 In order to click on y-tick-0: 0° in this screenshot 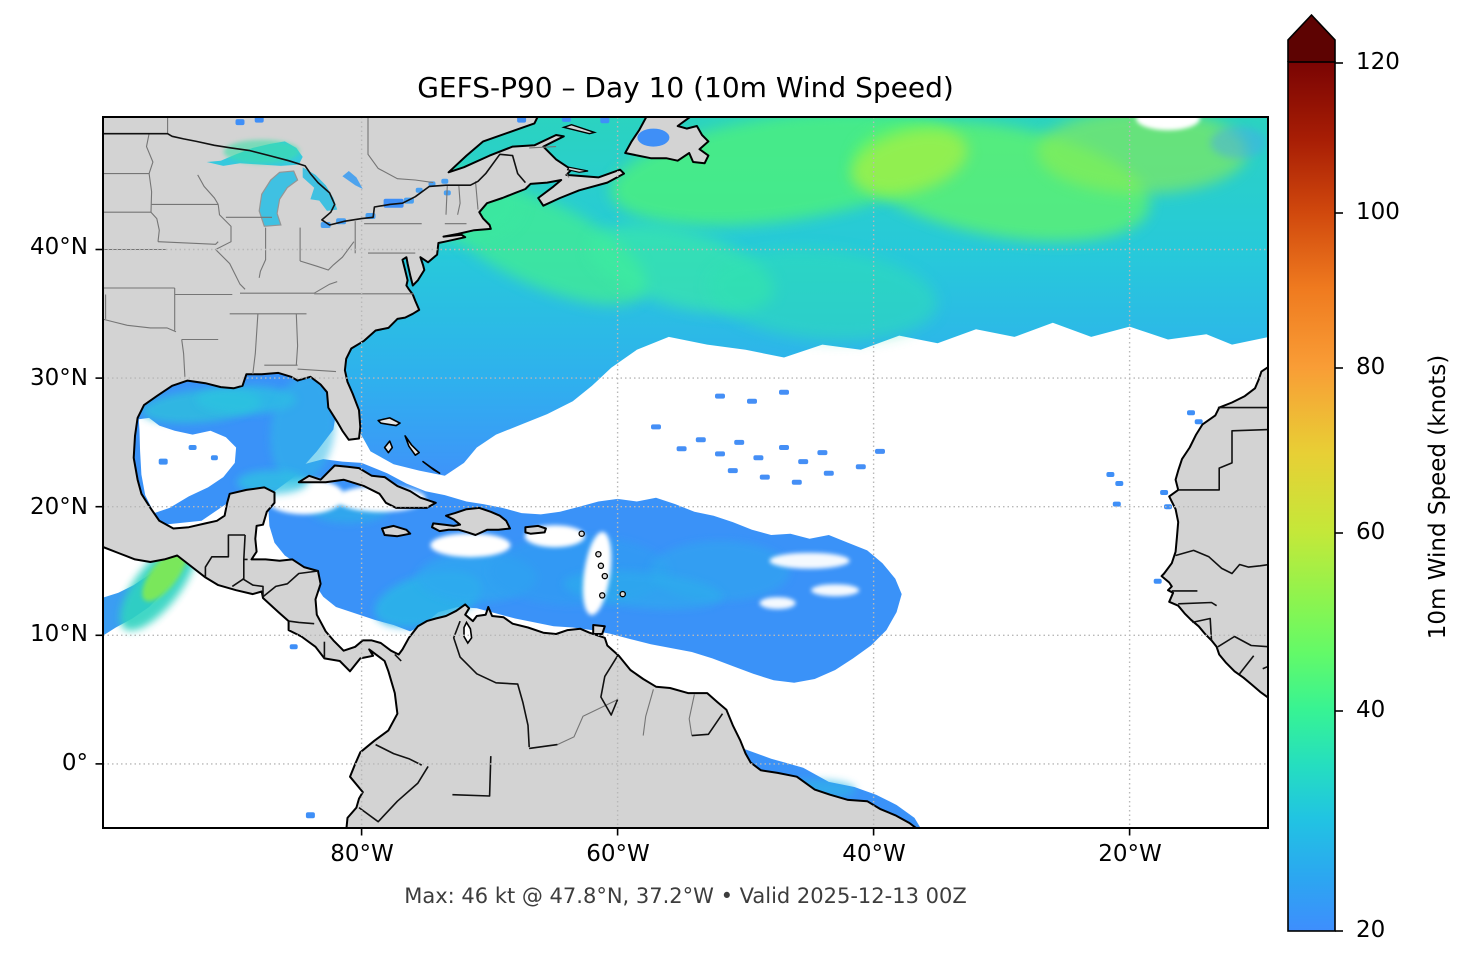, I will do `click(74, 763)`.